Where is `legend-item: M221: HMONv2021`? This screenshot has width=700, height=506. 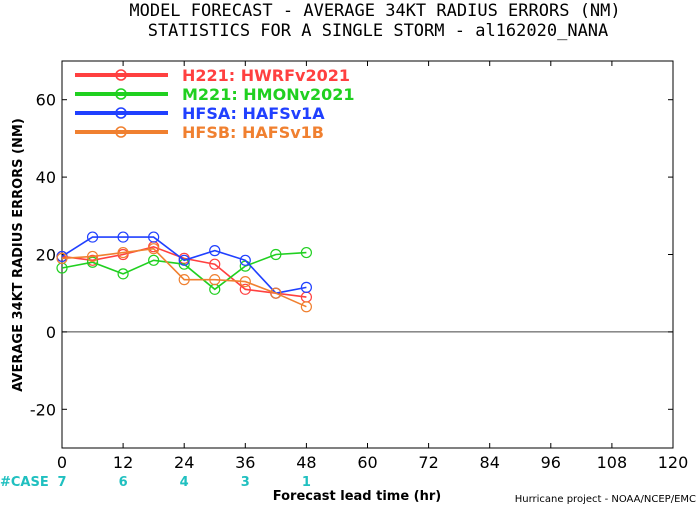 legend-item: M221: HMONv2021 is located at coordinates (215, 94).